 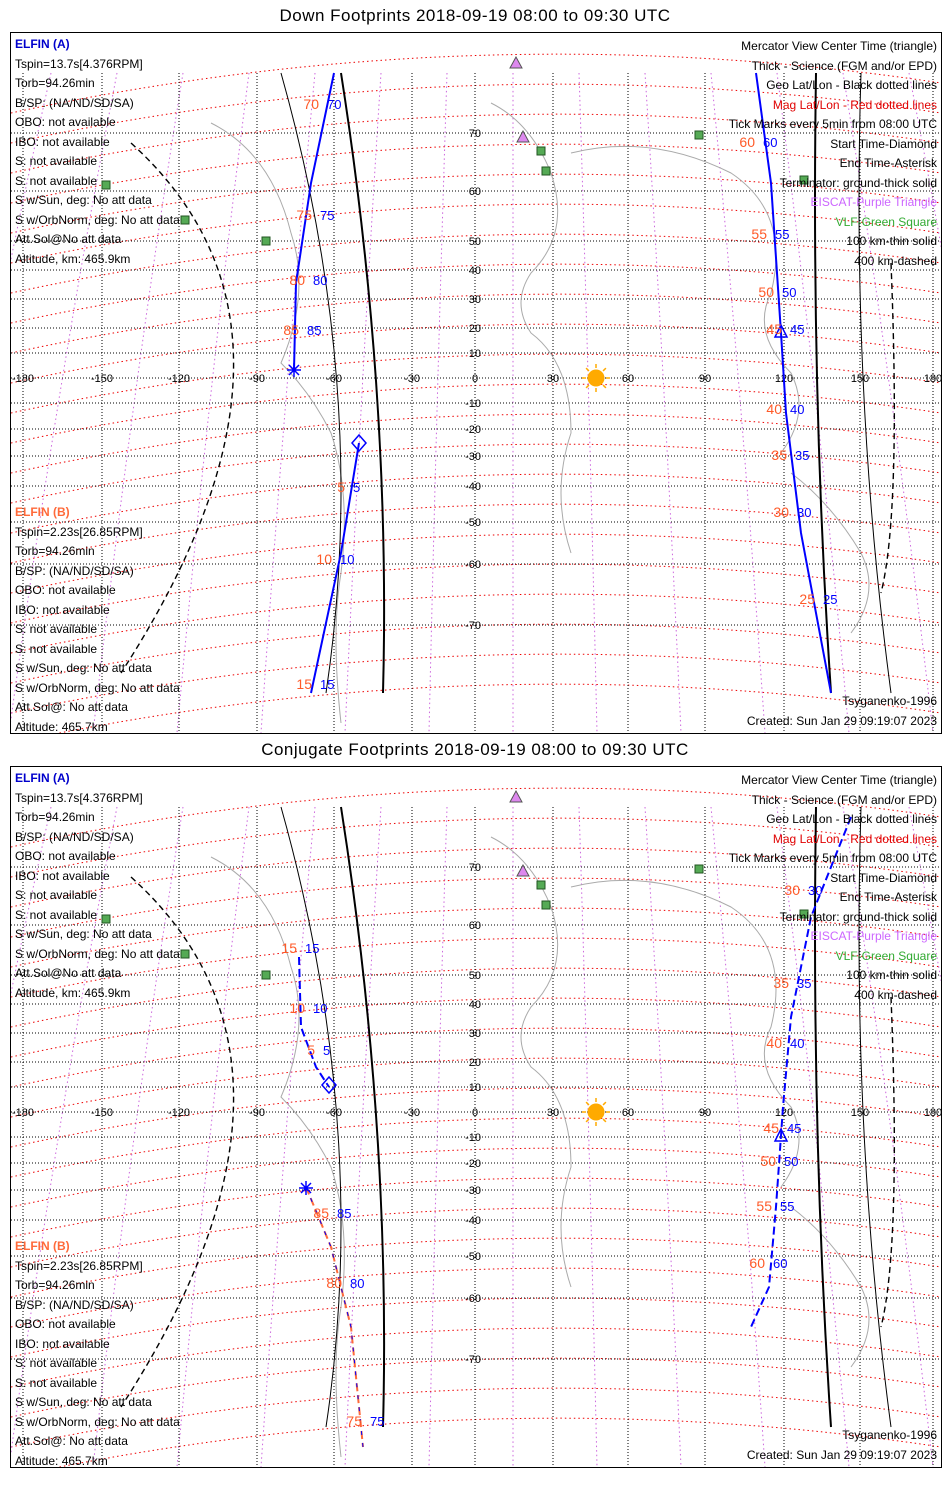 What do you see at coordinates (71, 1441) in the screenshot?
I see `elfin-b-line: Att.Sol@: No att data` at bounding box center [71, 1441].